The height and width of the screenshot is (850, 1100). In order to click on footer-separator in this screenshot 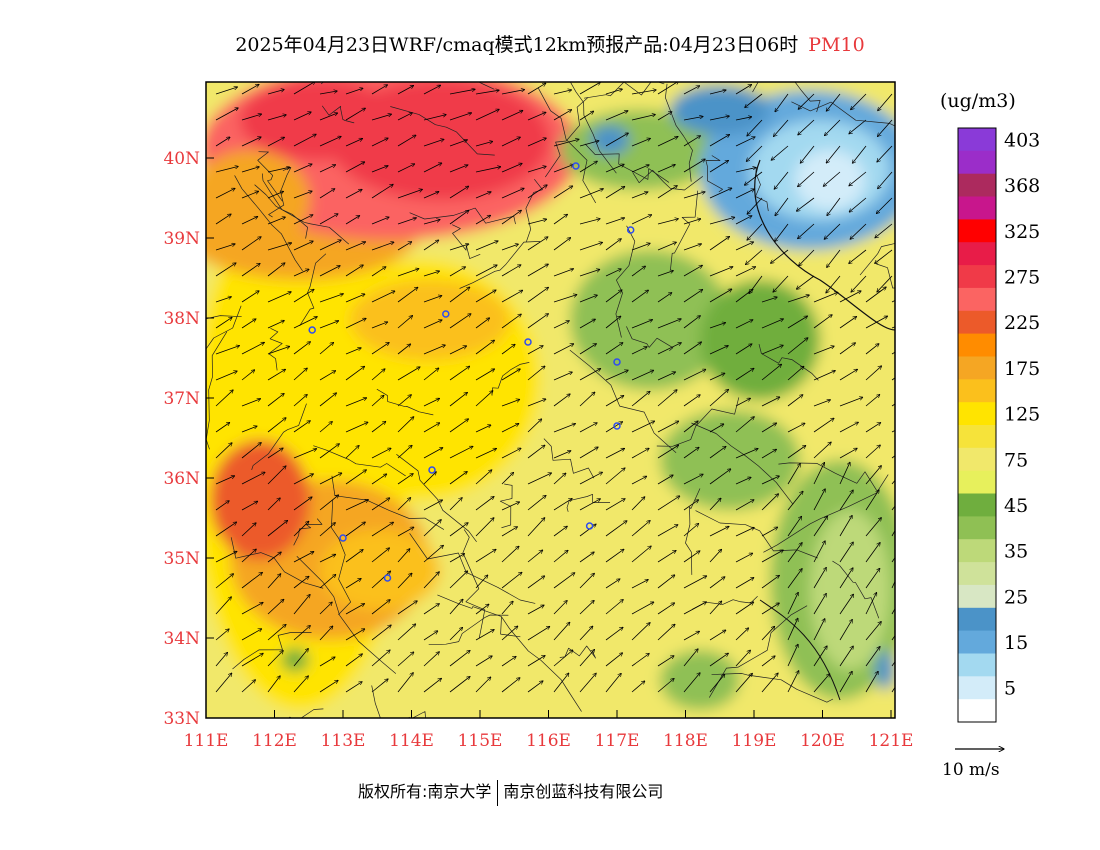, I will do `click(498, 792)`.